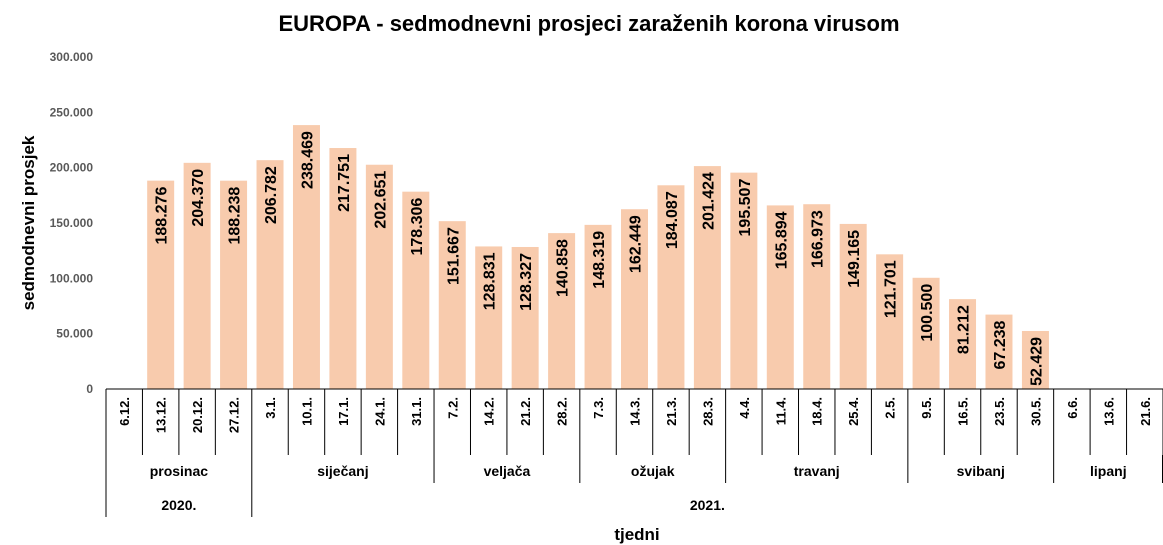 The width and height of the screenshot is (1163, 545). What do you see at coordinates (1145, 411) in the screenshot?
I see `x-tick-label: 21.6.` at bounding box center [1145, 411].